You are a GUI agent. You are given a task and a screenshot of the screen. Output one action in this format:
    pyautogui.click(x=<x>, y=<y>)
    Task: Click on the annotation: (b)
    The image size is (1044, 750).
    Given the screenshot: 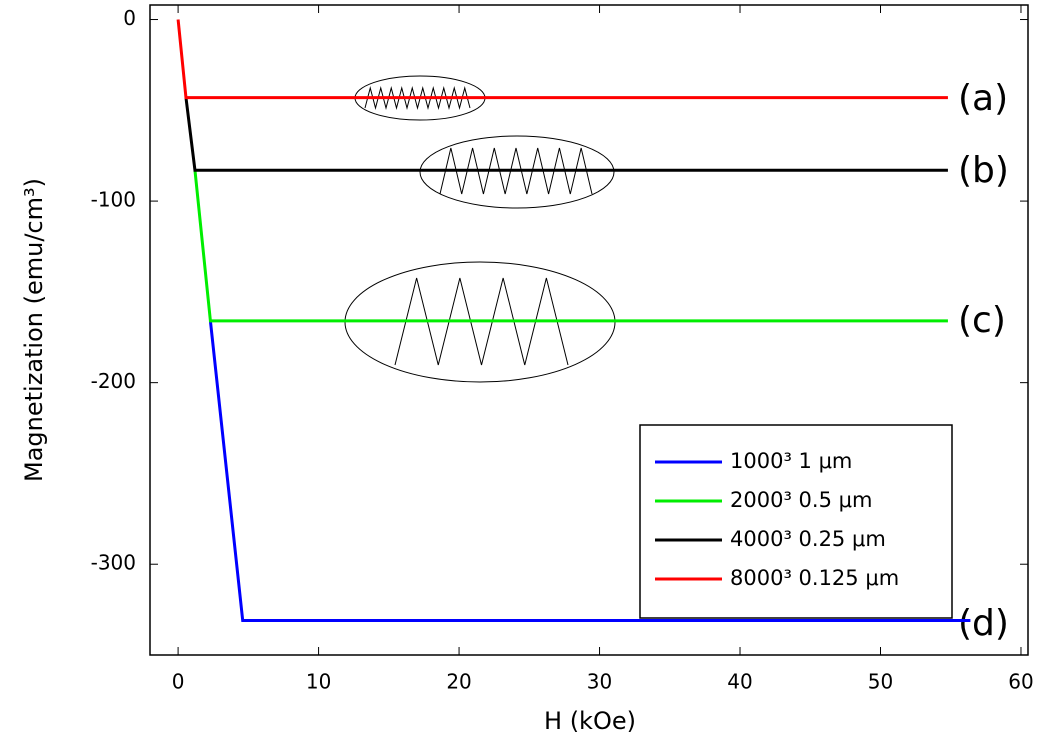 What is the action you would take?
    pyautogui.click(x=983, y=170)
    